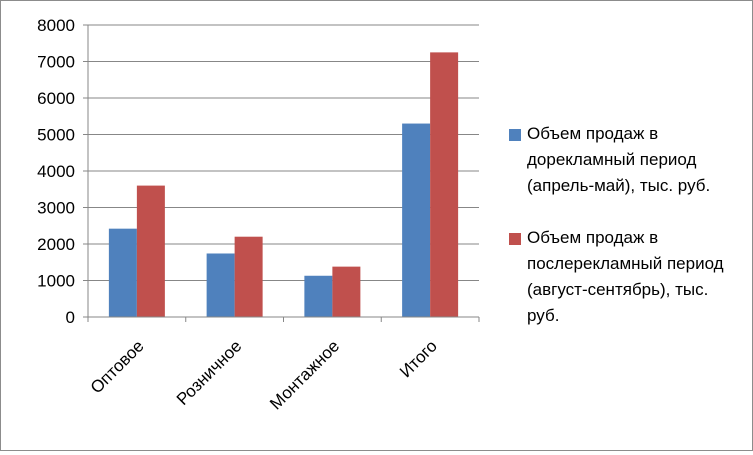  Describe the element at coordinates (515, 239) in the screenshot. I see `legend-swatch-after` at that location.